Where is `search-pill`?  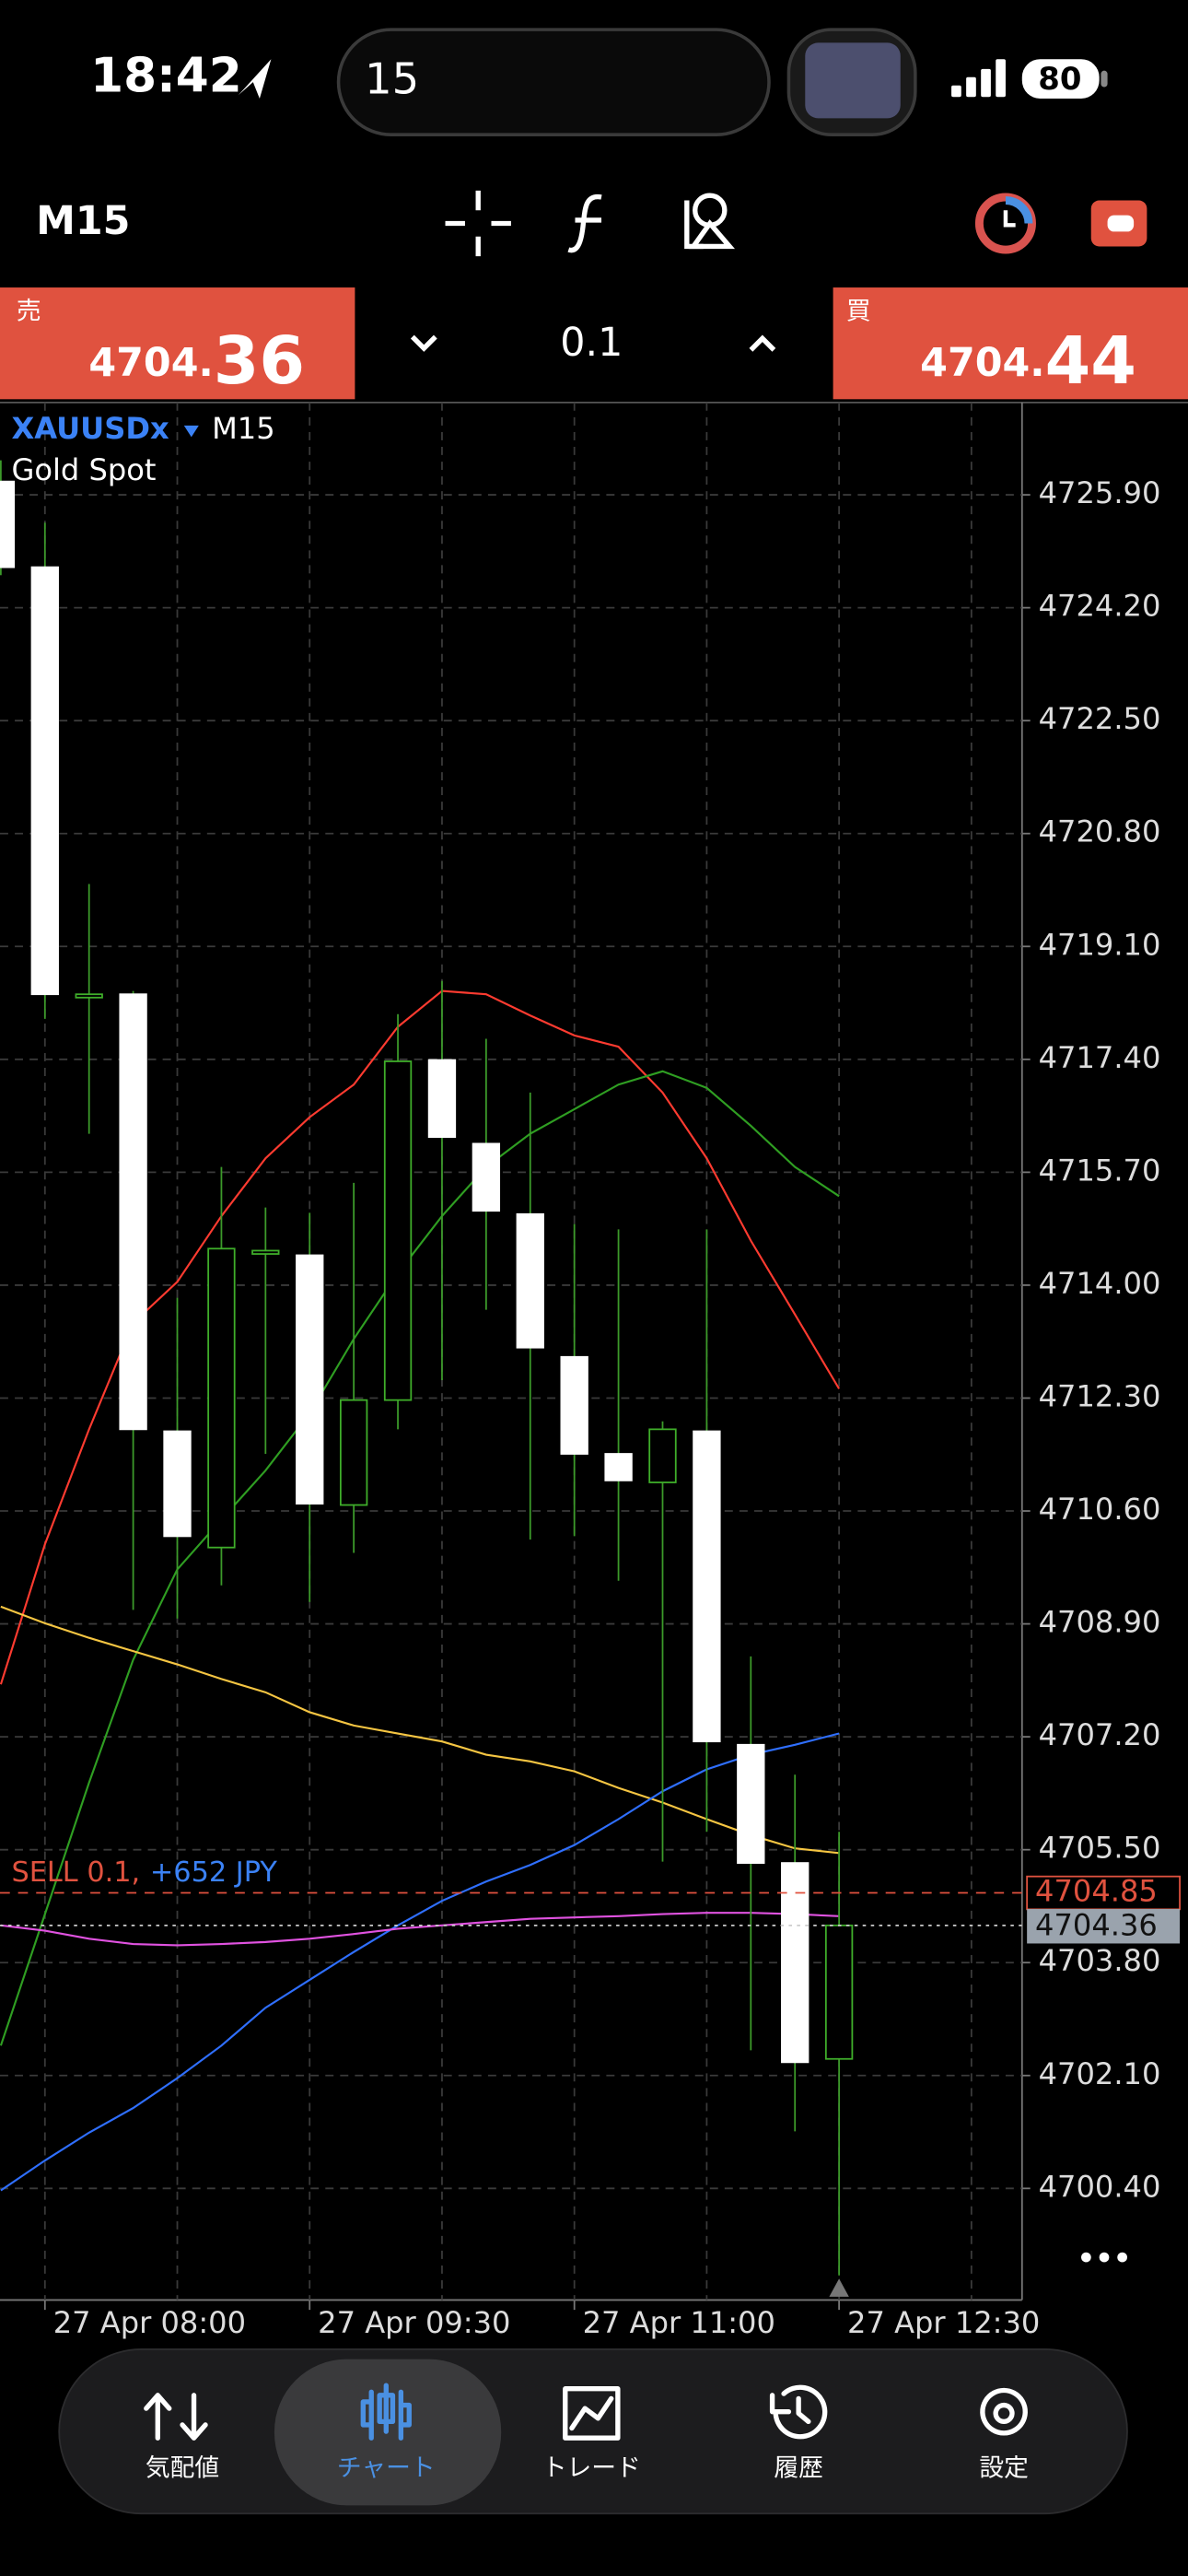
search-pill is located at coordinates (553, 82).